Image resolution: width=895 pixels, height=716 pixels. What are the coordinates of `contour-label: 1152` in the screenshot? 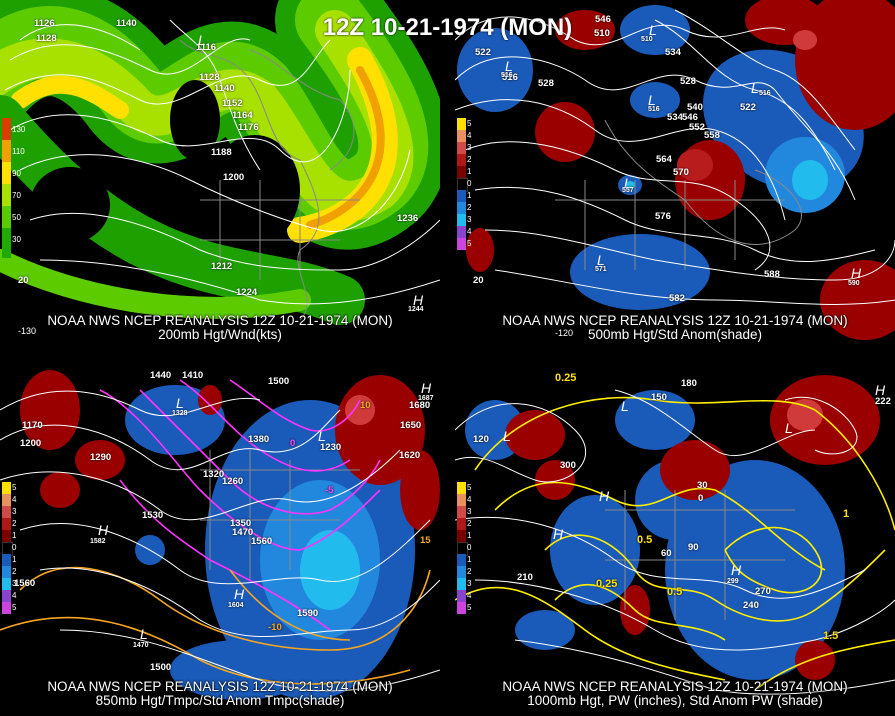 It's located at (232, 103).